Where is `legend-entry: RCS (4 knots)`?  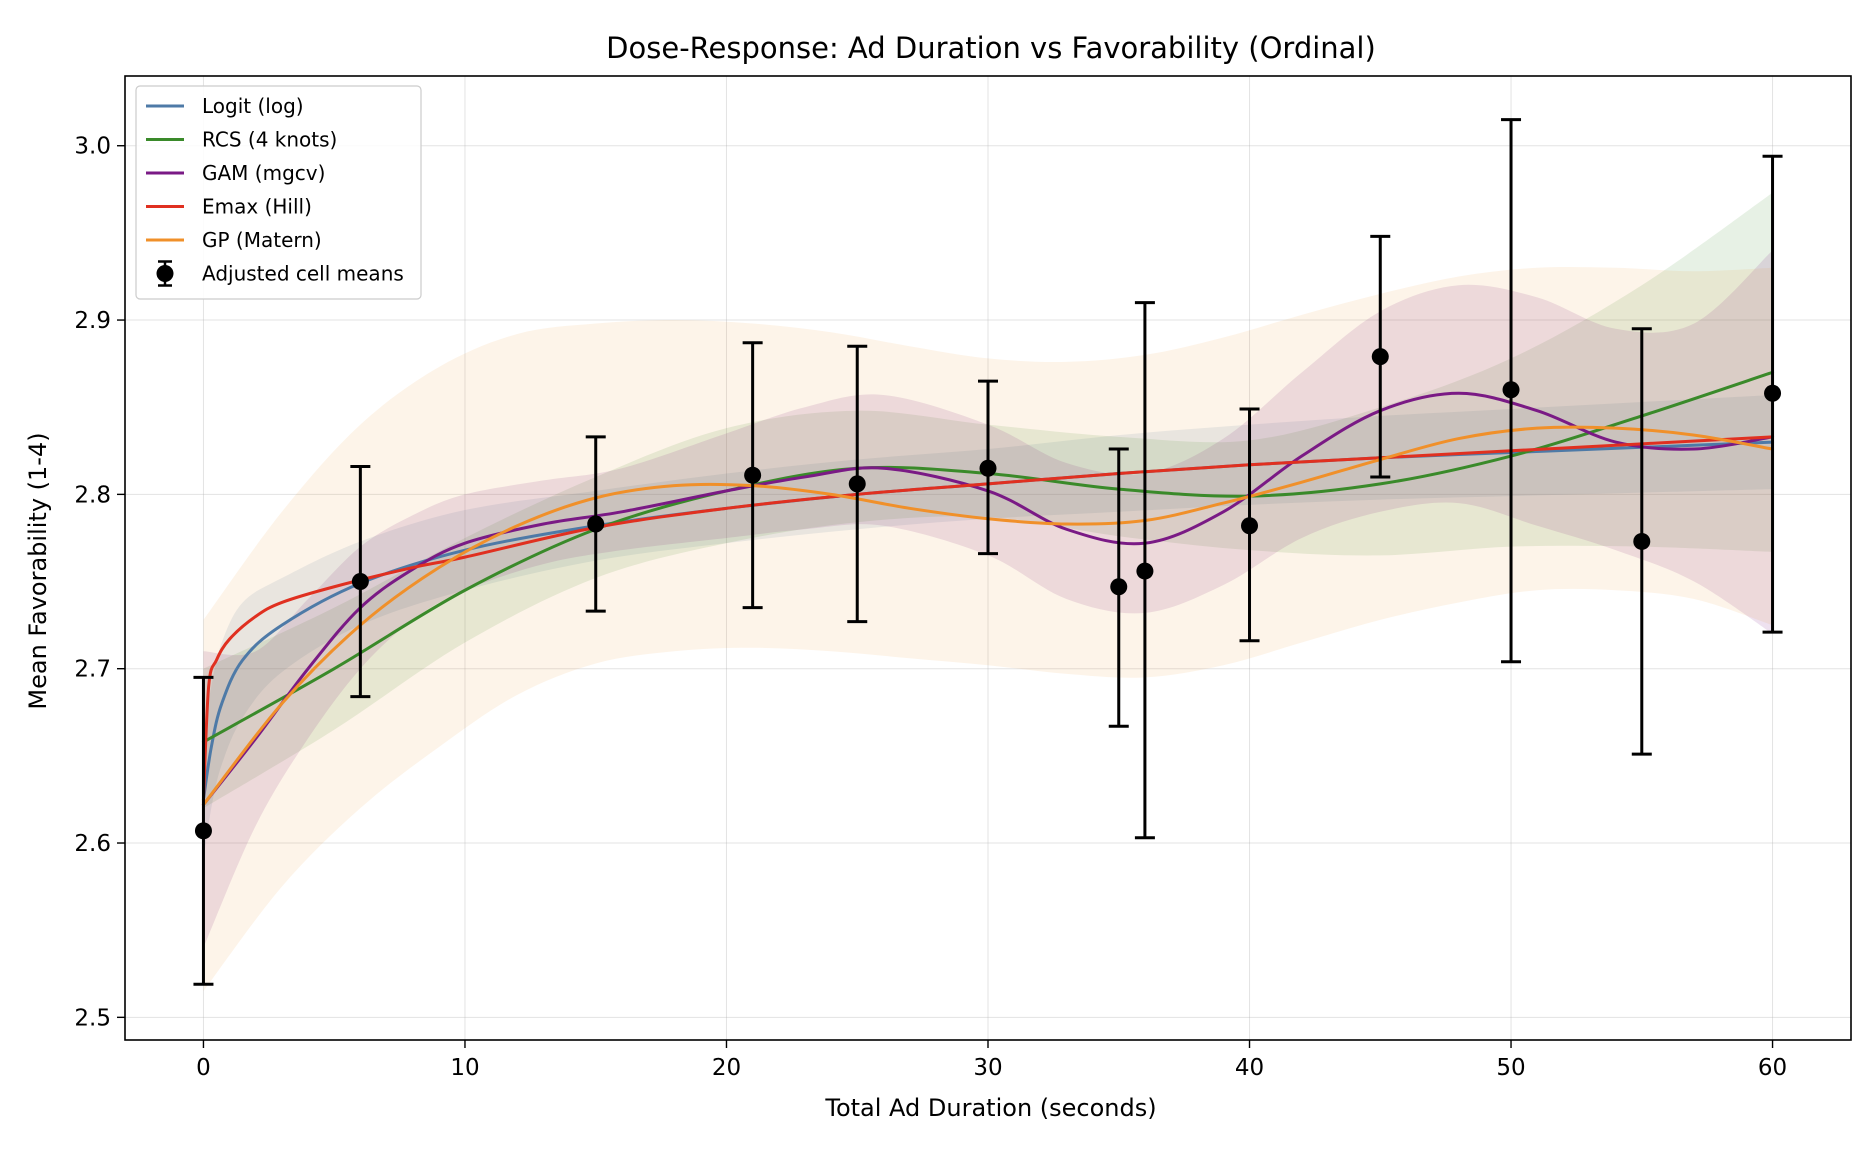 legend-entry: RCS (4 knots) is located at coordinates (241, 140).